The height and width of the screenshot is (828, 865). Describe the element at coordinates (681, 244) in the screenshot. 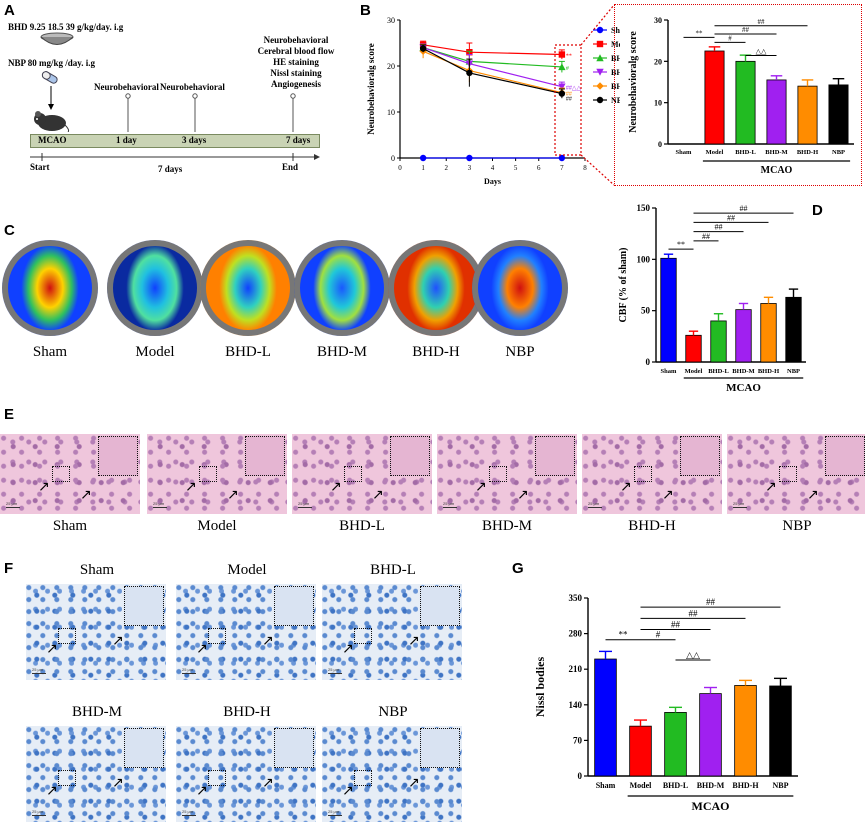

I see `significance-label: **` at that location.